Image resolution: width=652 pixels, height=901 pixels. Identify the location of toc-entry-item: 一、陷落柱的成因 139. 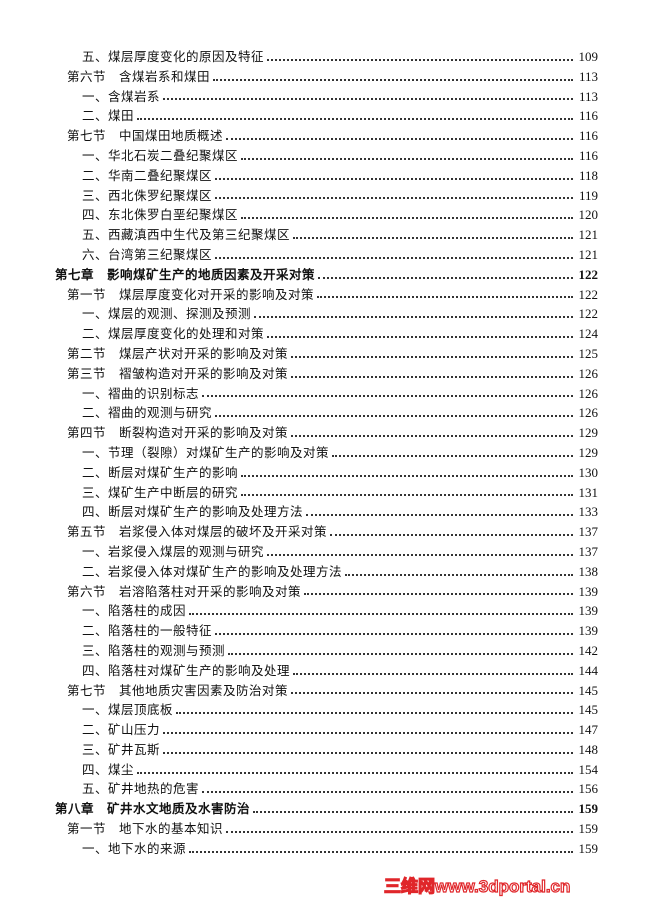
(326, 611).